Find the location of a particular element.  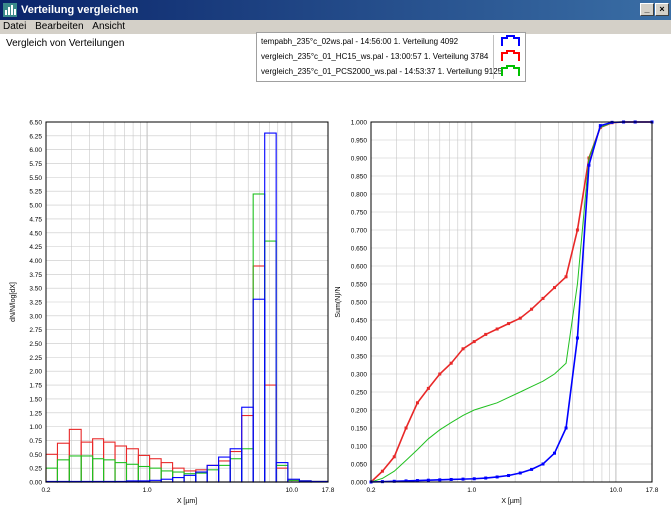

y-tick-label: 3.00 is located at coordinates (35, 316).